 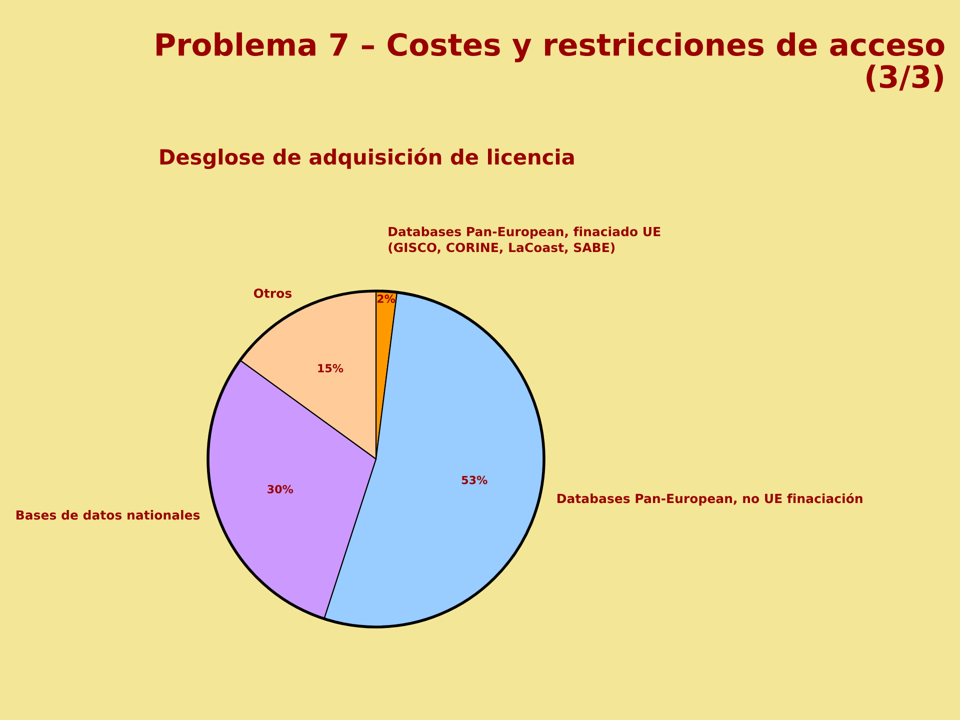 What do you see at coordinates (475, 480) in the screenshot?
I see `data-label: 53%` at bounding box center [475, 480].